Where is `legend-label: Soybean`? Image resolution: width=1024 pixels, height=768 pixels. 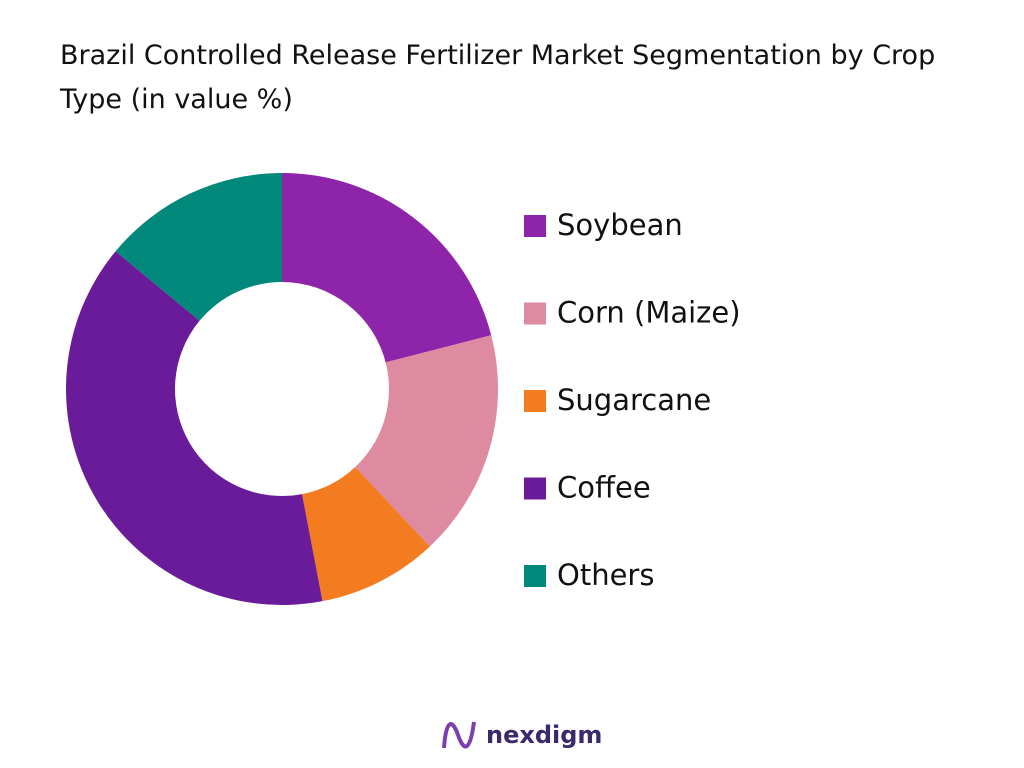
legend-label: Soybean is located at coordinates (620, 225).